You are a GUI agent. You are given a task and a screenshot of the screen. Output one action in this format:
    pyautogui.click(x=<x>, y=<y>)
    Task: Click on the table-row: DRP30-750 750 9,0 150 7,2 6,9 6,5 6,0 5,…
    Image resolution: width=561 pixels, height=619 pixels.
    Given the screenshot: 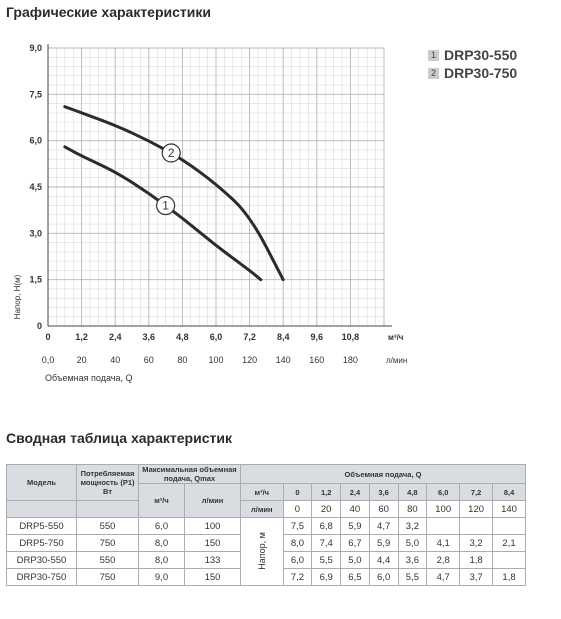 What is the action you would take?
    pyautogui.click(x=266, y=577)
    